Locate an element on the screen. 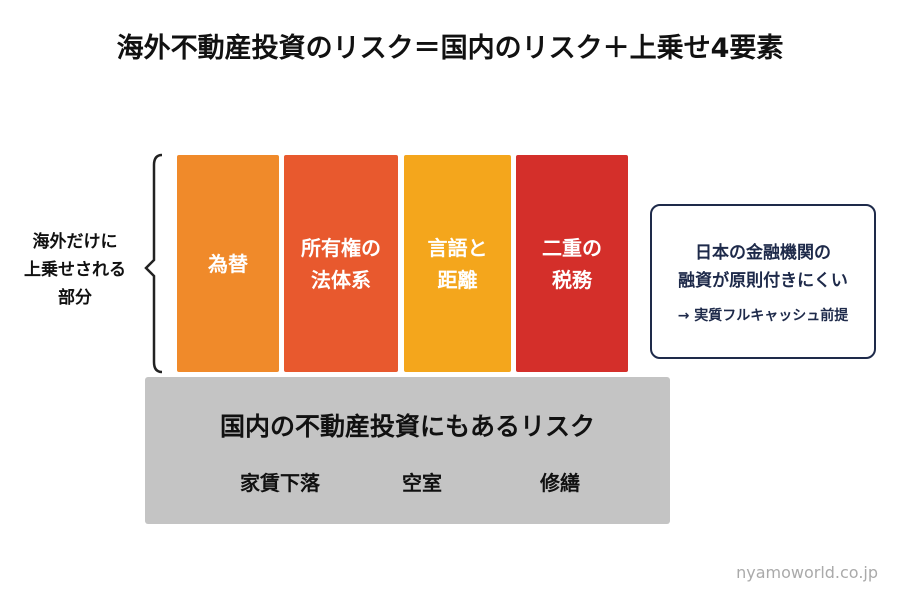 The height and width of the screenshot is (600, 900). block-text: 二重の is located at coordinates (572, 247).